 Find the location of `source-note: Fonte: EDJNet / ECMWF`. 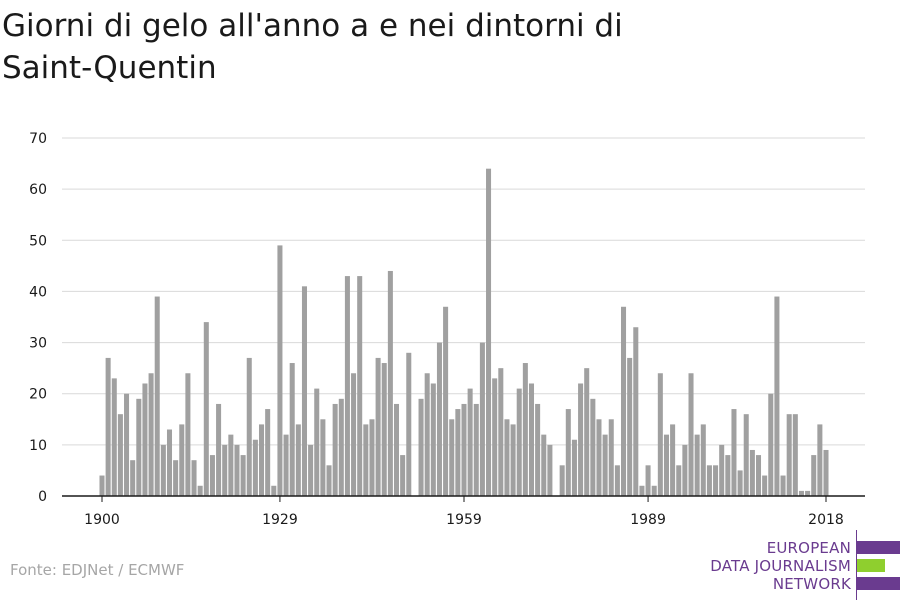

source-note: Fonte: EDJNet / ECMWF is located at coordinates (97, 570).